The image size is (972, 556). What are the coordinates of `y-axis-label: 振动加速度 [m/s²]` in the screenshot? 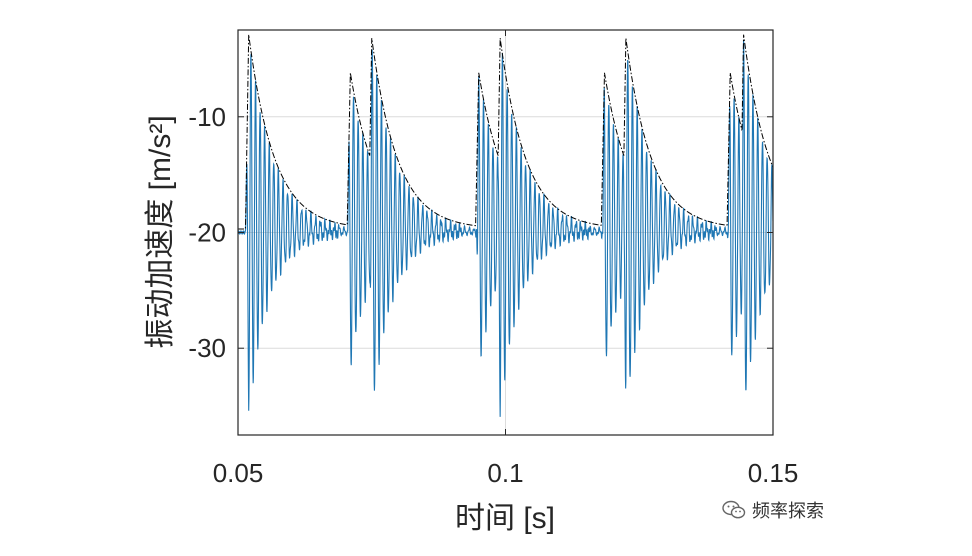 It's located at (160, 231).